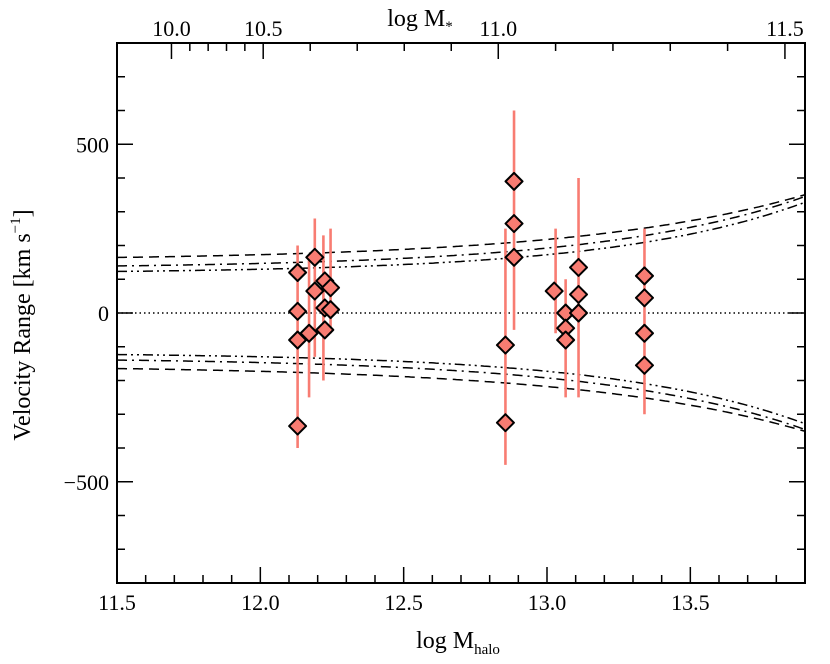 The height and width of the screenshot is (664, 830). I want to click on top-tick-label: 10.5, so click(263, 28).